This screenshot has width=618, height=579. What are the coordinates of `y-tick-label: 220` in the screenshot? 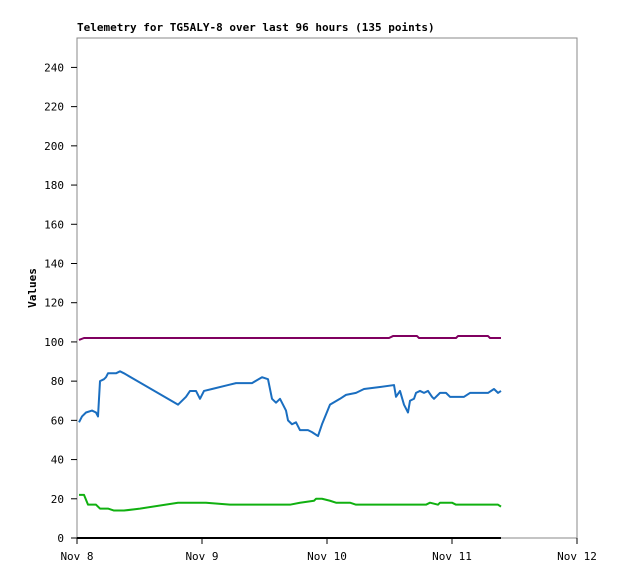 It's located at (54, 107).